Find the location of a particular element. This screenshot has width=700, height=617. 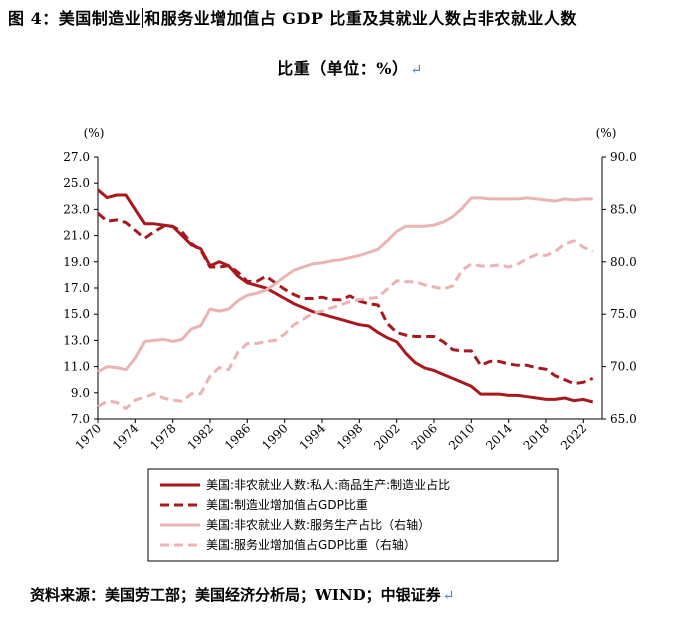

right-tick-label: 75.0 is located at coordinates (623, 314).